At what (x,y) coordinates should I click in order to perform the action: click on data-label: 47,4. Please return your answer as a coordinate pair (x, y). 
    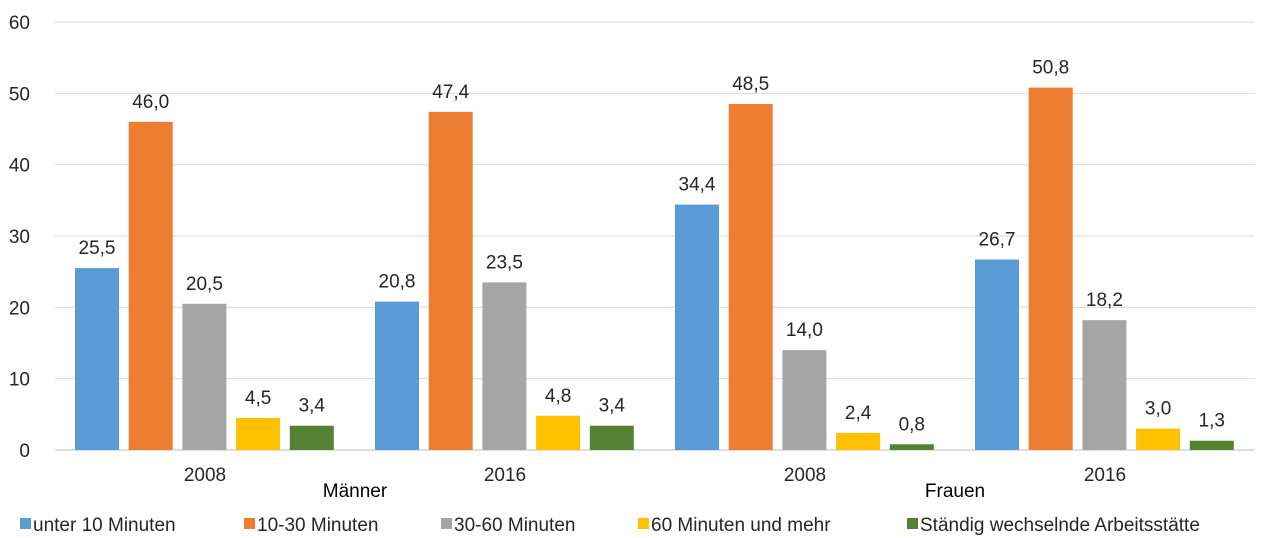
    Looking at the image, I should click on (450, 92).